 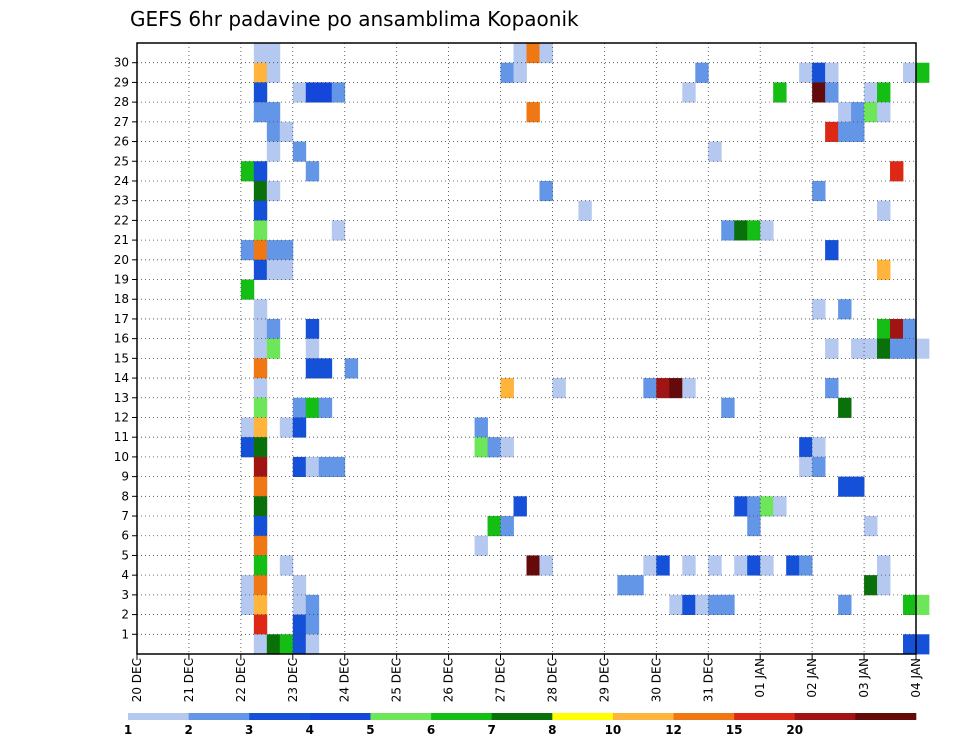 I want to click on y-tick-label: 18, so click(x=121, y=299).